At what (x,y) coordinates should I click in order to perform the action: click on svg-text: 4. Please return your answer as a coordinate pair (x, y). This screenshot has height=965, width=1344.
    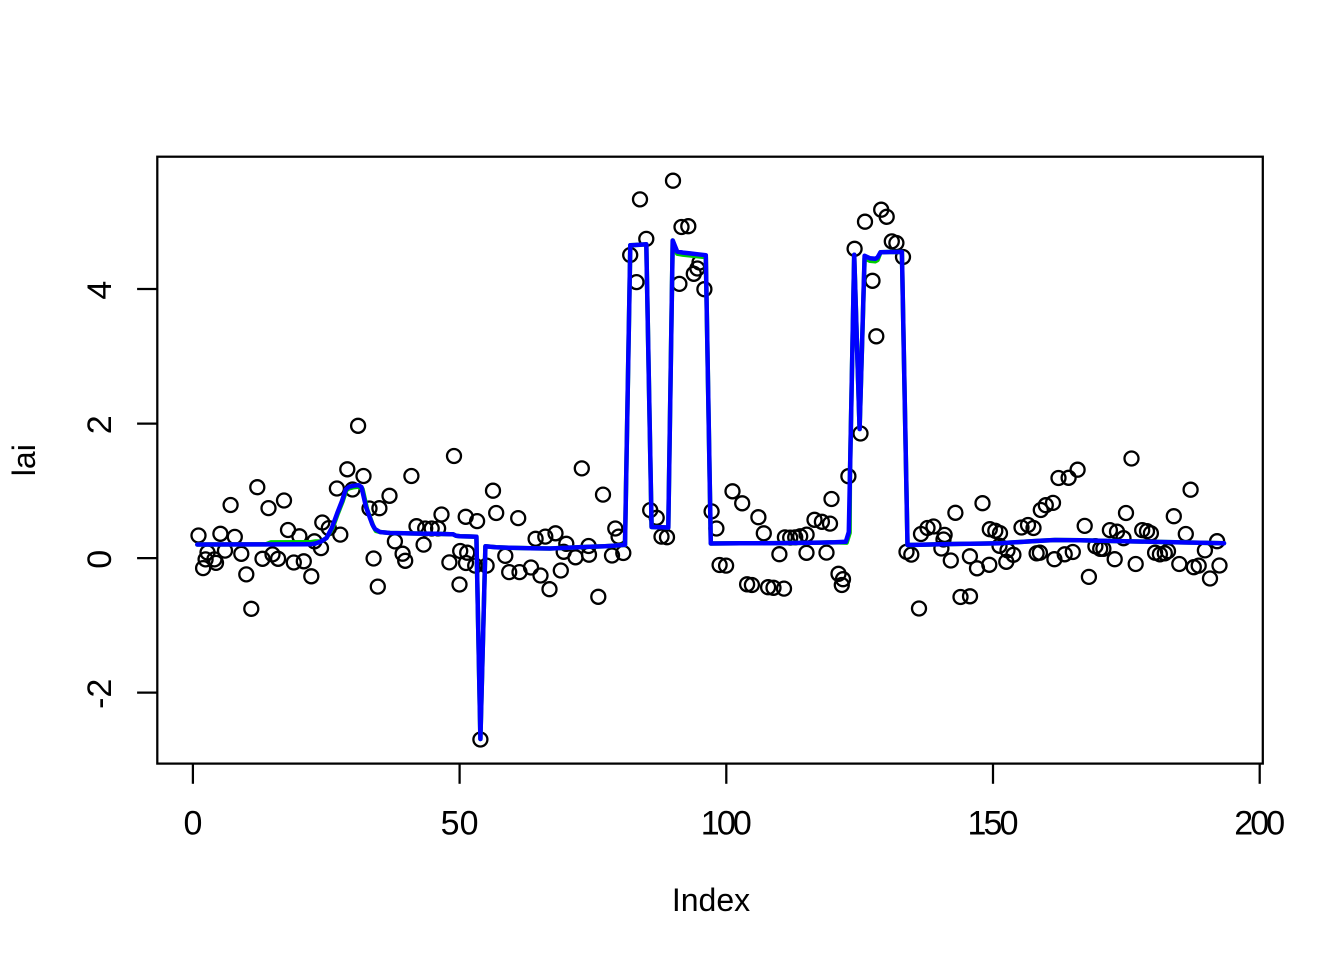
    Looking at the image, I should click on (100, 290).